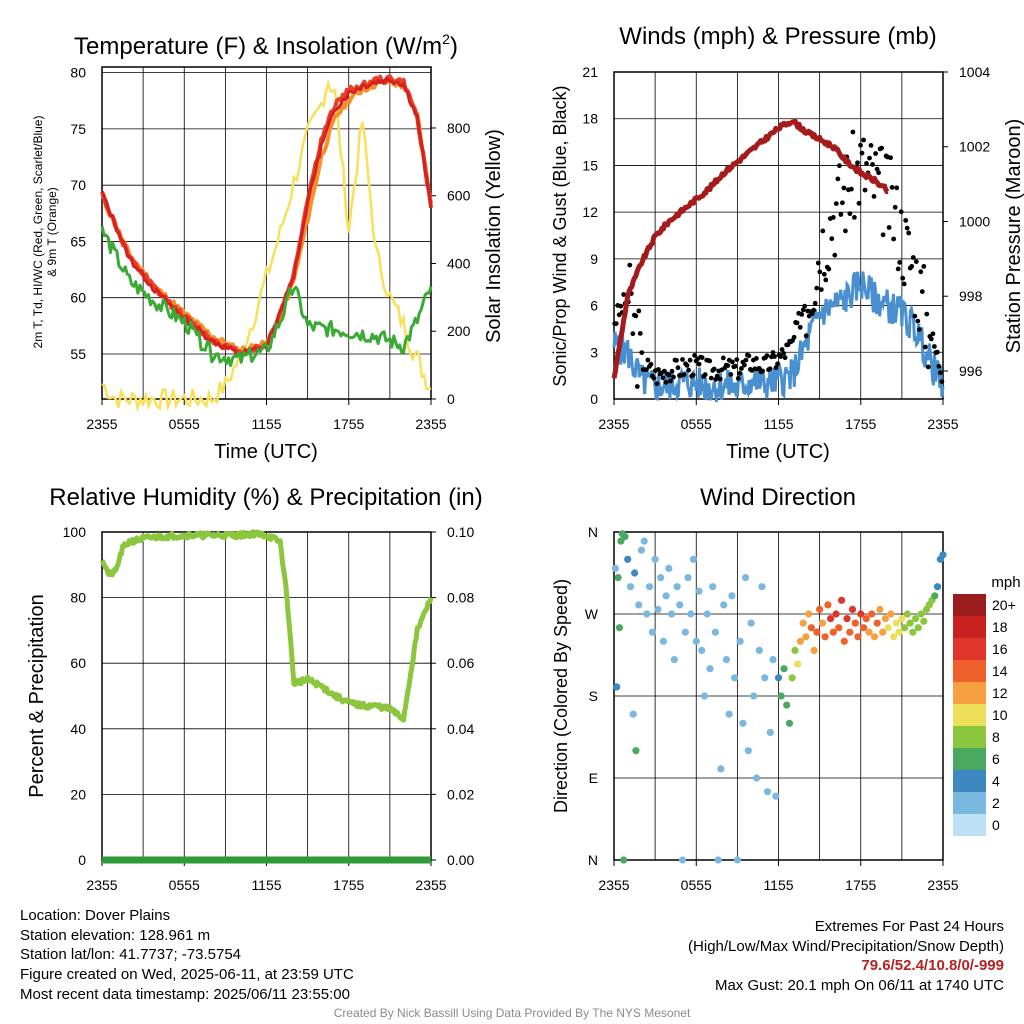  What do you see at coordinates (971, 296) in the screenshot?
I see `pressure-y2-tick-label: 998` at bounding box center [971, 296].